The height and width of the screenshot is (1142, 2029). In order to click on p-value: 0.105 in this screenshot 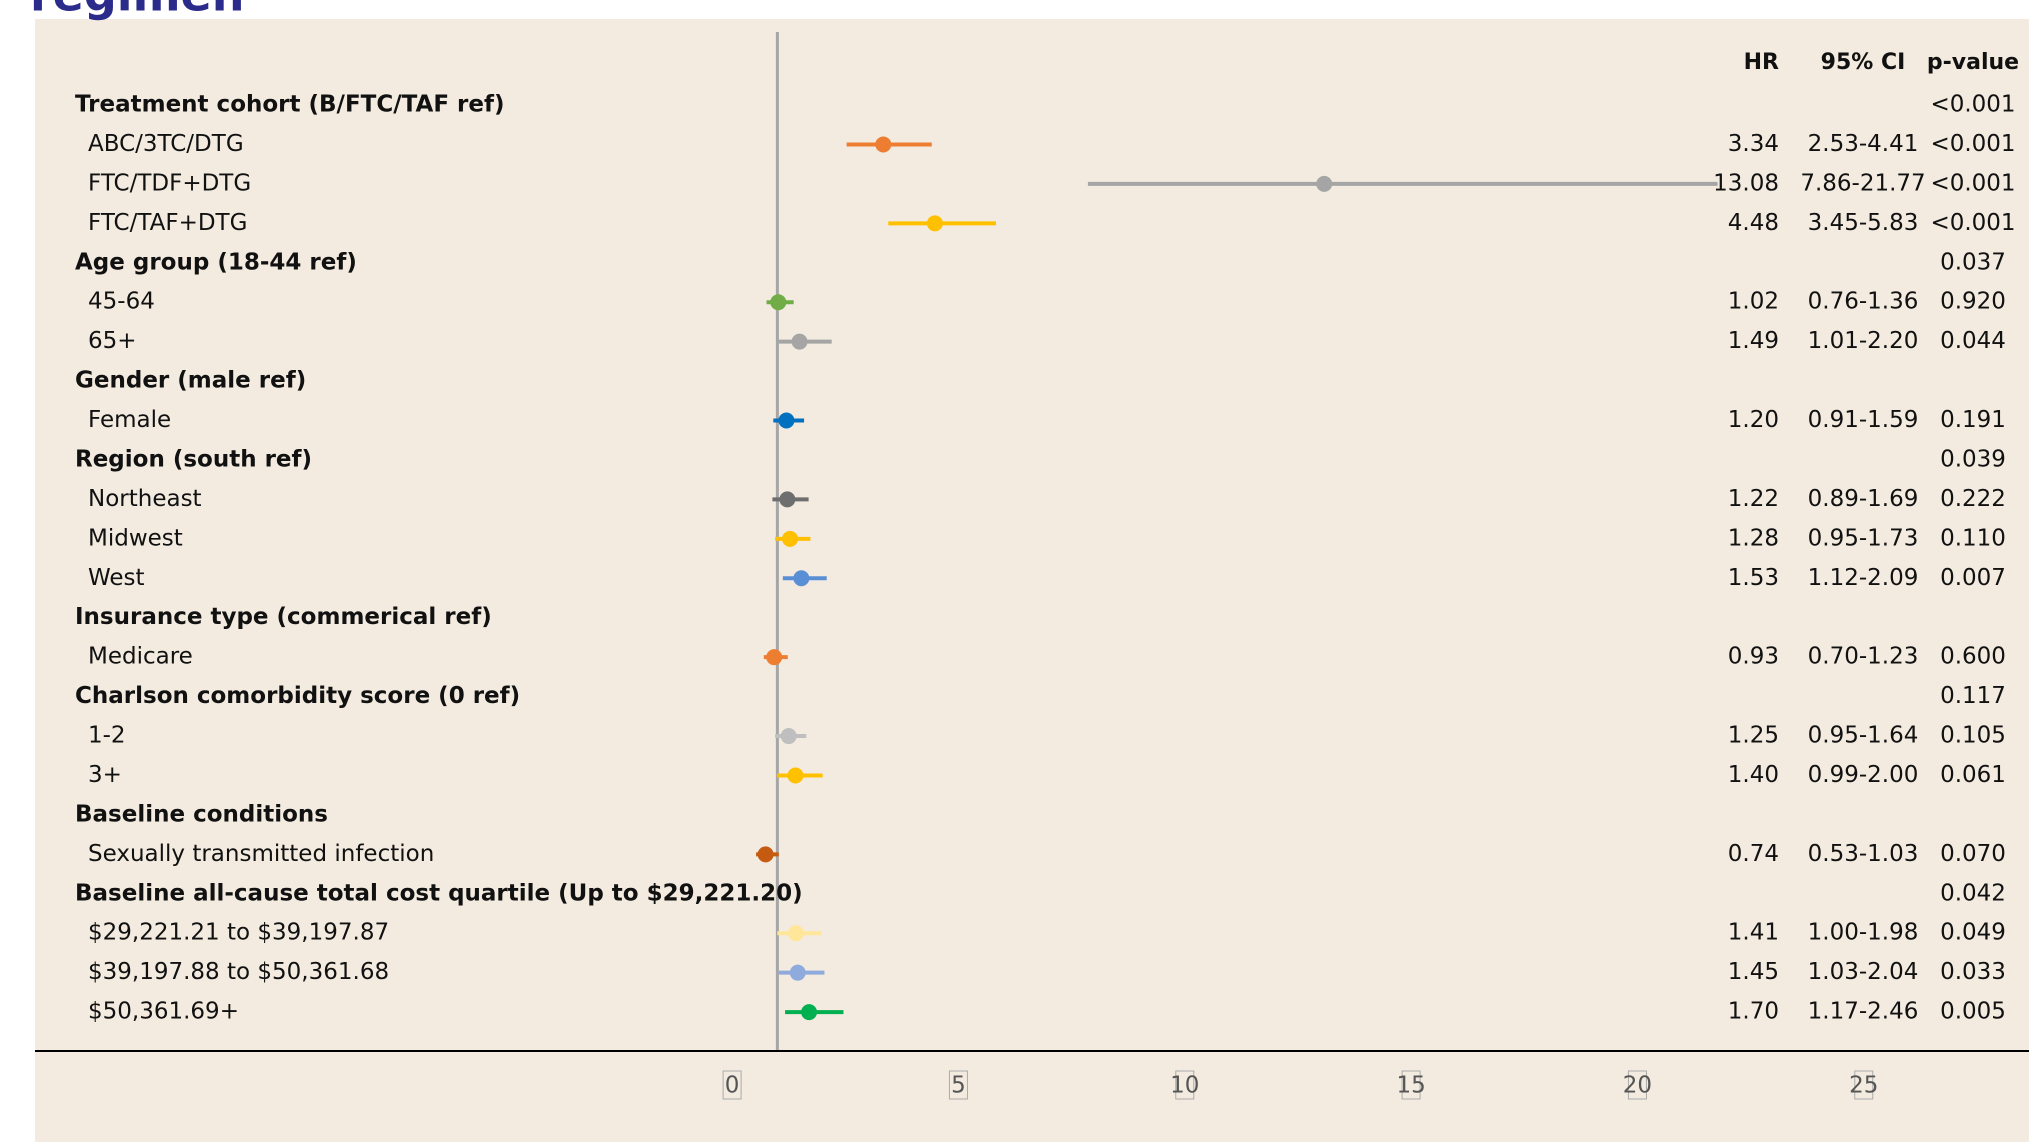, I will do `click(1973, 736)`.